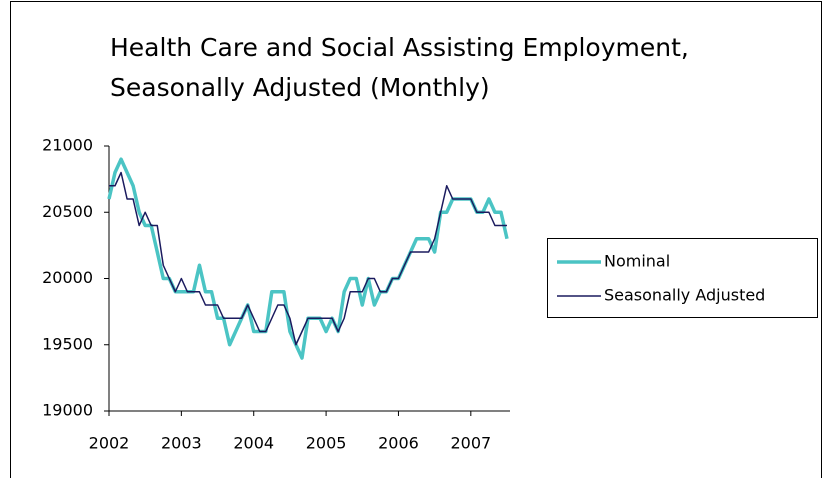 The width and height of the screenshot is (829, 478). Describe the element at coordinates (300, 87) in the screenshot. I see `chart-title: Seasonally Adjusted (Monthly)` at that location.